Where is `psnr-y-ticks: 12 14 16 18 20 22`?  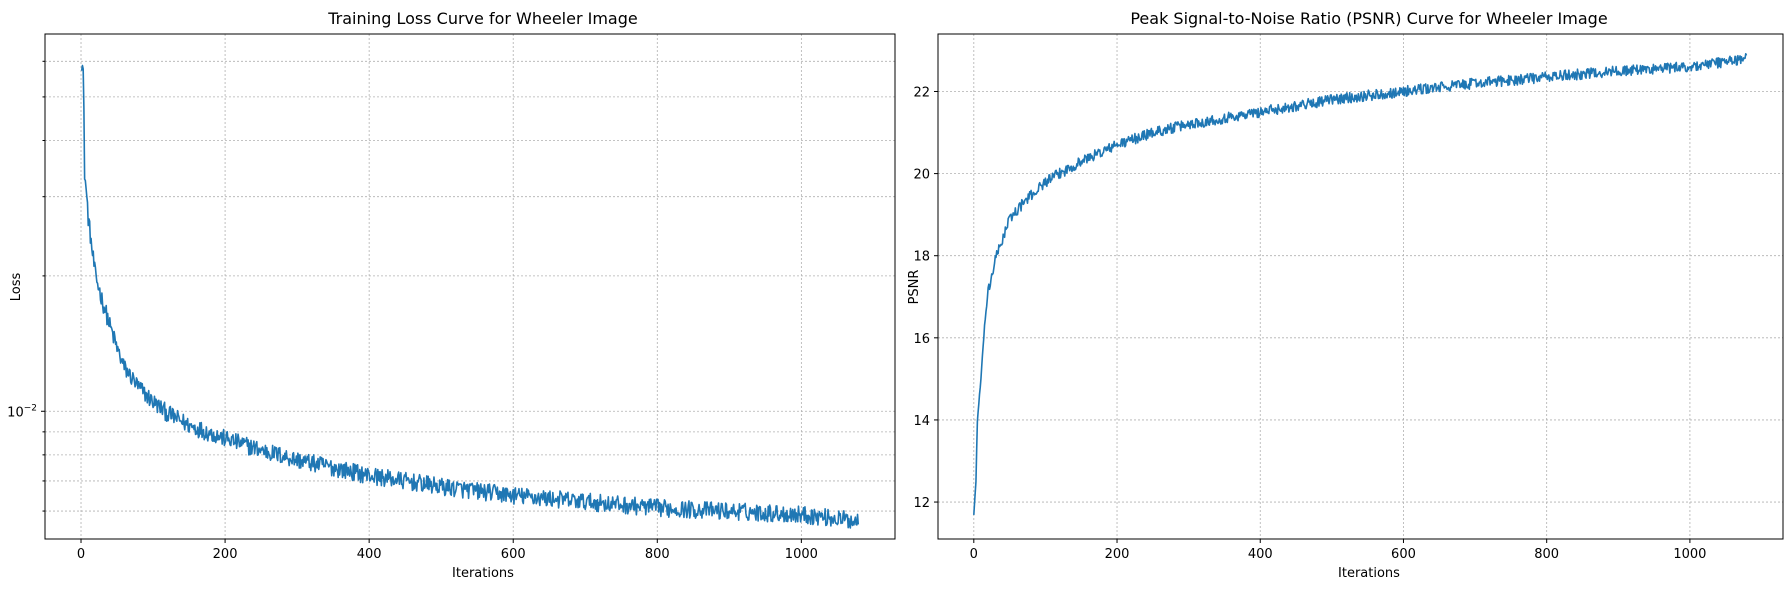
psnr-y-ticks: 12 14 16 18 20 22 is located at coordinates (925, 298).